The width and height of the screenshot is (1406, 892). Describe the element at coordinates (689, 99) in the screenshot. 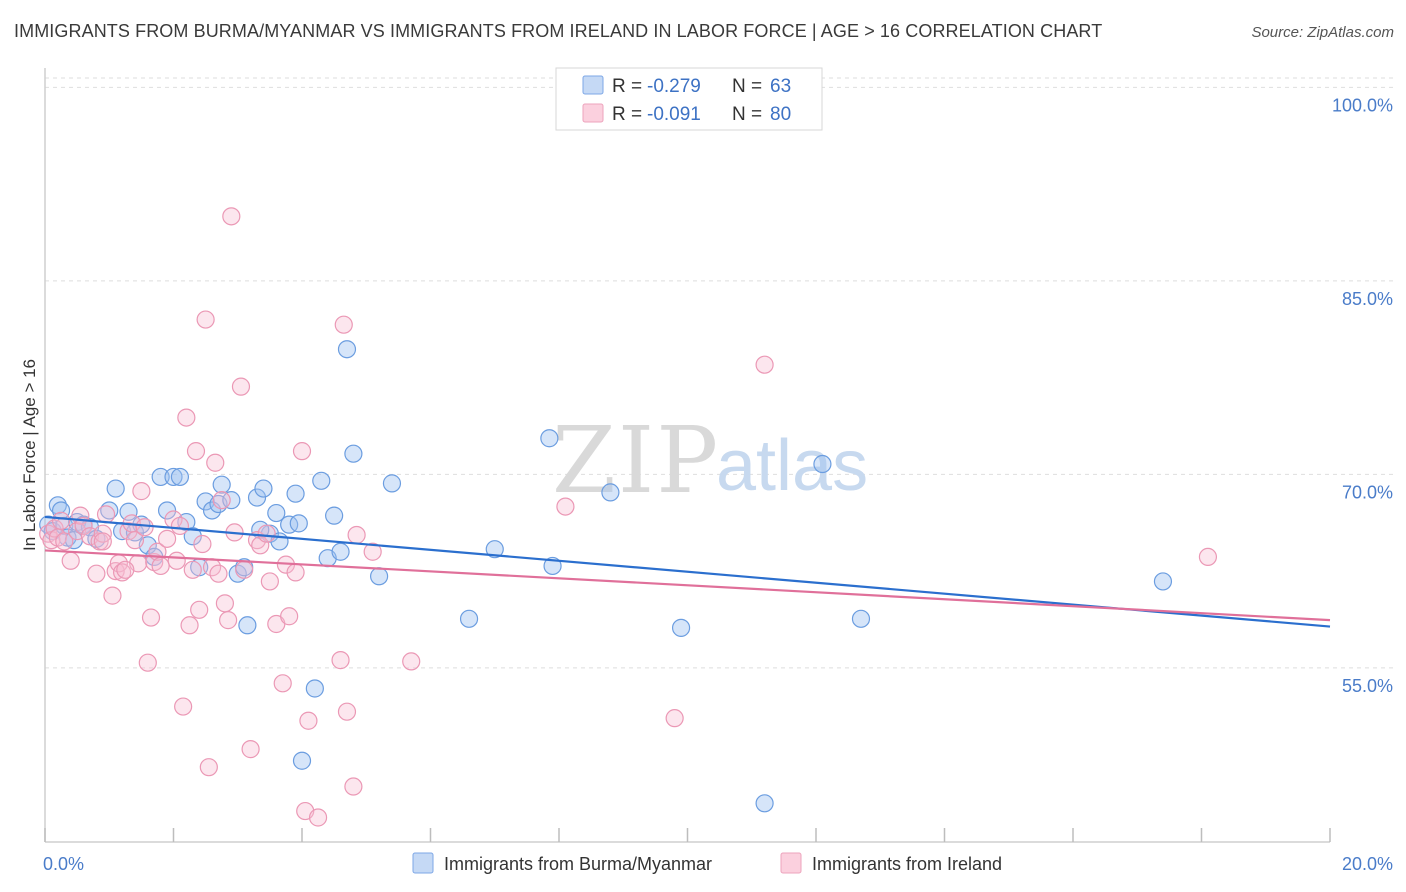

I see `legend-box: R = -0.279 N = 63 R = -0.091 N = 80` at that location.